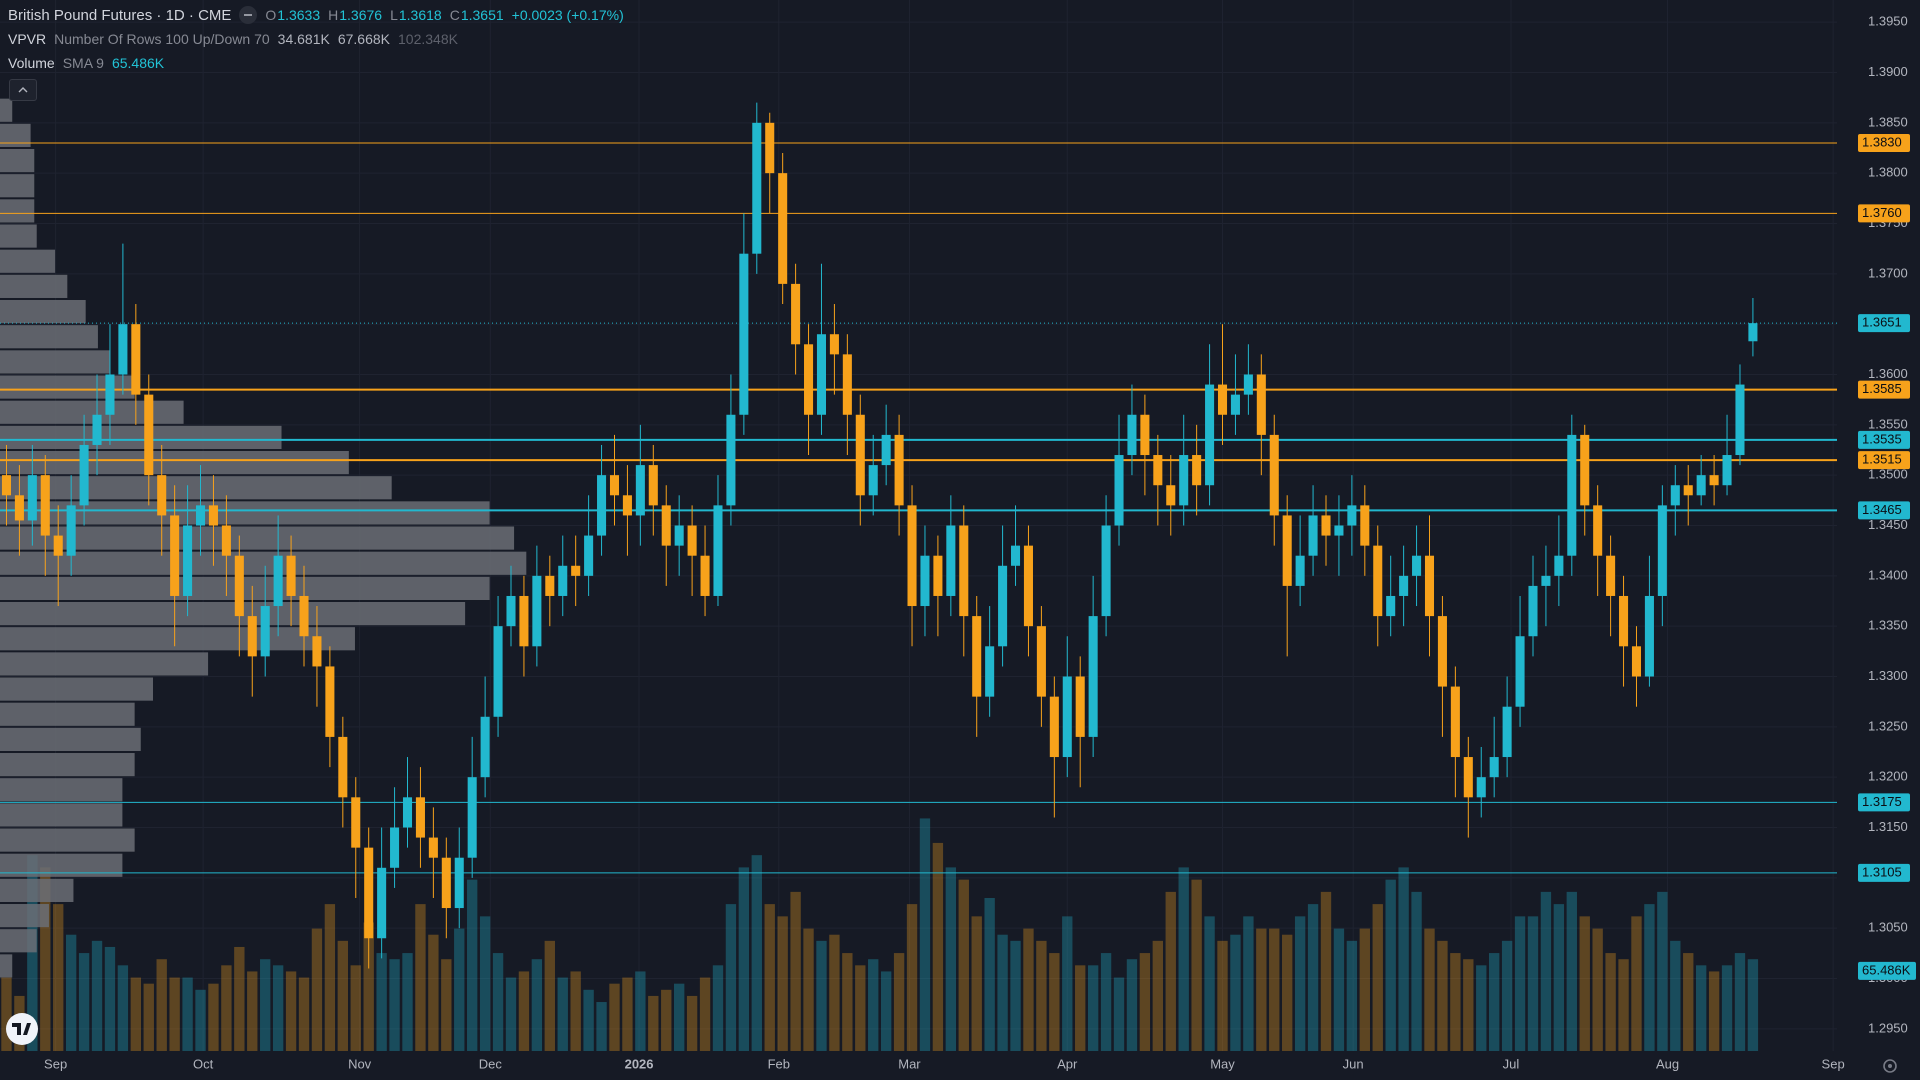 The height and width of the screenshot is (1080, 1920). Describe the element at coordinates (1882, 509) in the screenshot. I see `level-label: 1.3465` at that location.